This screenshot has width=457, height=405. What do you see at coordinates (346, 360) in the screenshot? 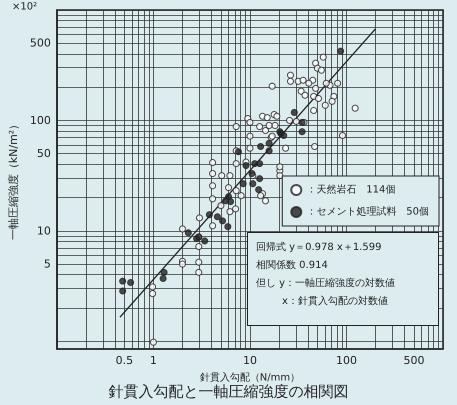
I see `x-tick-label: 100` at bounding box center [346, 360].